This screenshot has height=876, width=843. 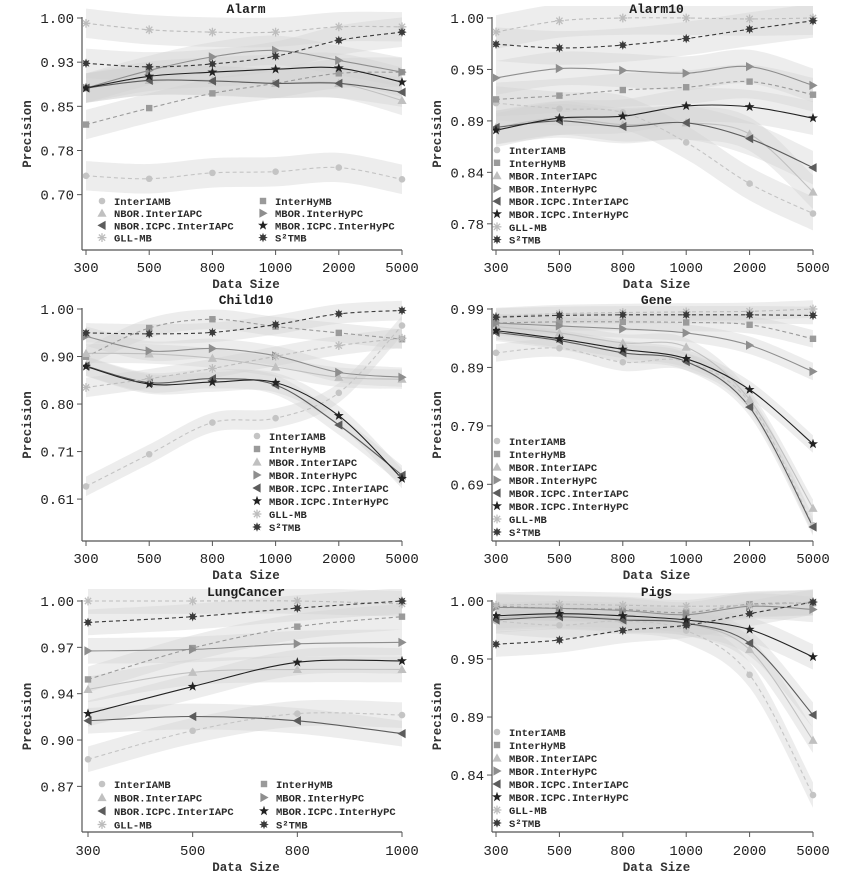 I want to click on legend-square-icon, so click(x=264, y=784).